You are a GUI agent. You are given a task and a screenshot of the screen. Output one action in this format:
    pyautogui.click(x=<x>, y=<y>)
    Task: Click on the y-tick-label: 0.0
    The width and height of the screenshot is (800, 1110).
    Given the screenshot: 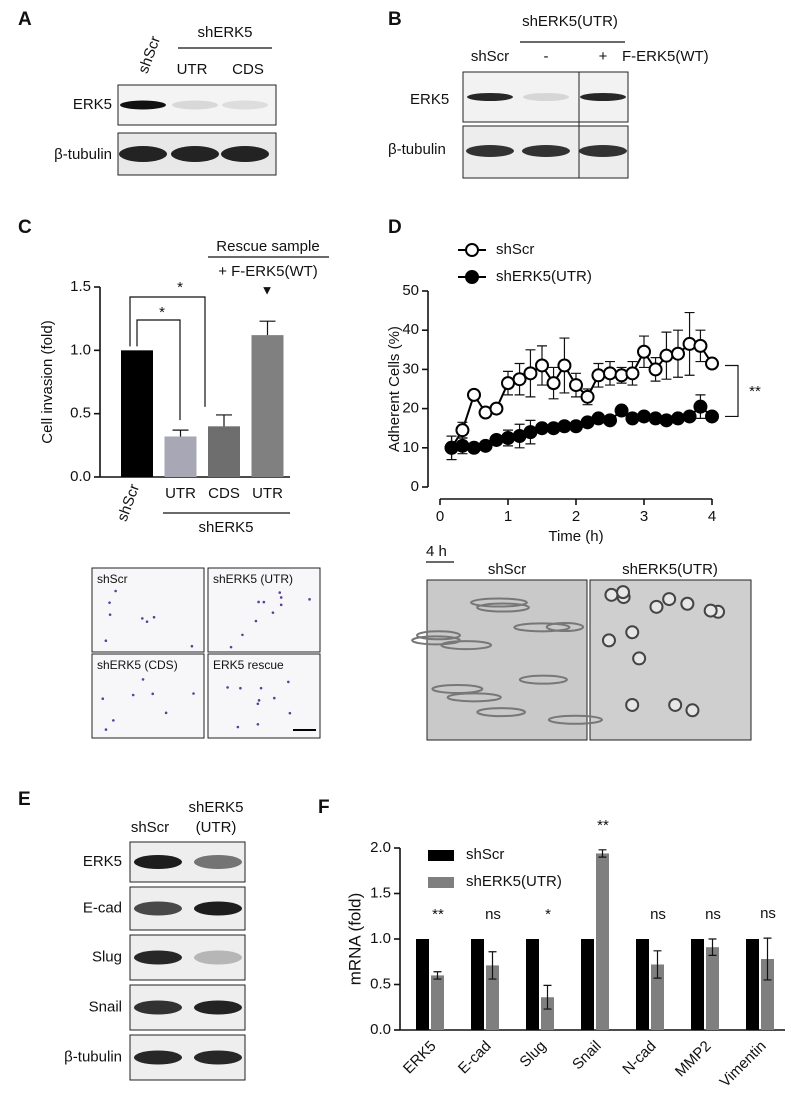 What is the action you would take?
    pyautogui.click(x=80, y=476)
    